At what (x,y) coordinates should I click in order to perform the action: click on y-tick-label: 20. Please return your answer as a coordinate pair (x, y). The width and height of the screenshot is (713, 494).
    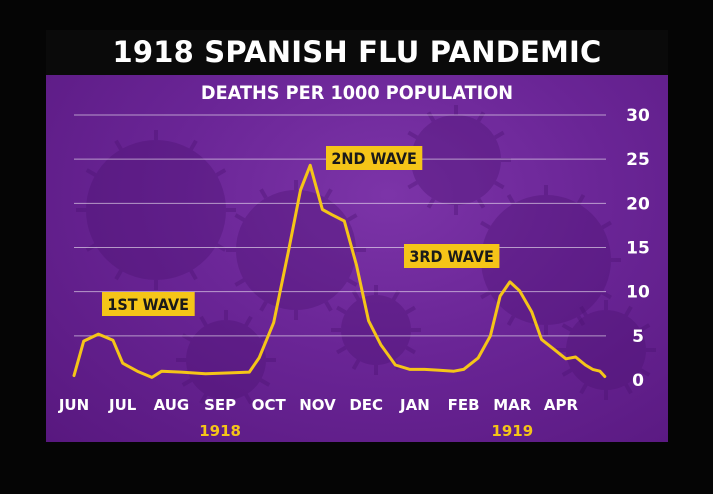
    Looking at the image, I should click on (638, 204).